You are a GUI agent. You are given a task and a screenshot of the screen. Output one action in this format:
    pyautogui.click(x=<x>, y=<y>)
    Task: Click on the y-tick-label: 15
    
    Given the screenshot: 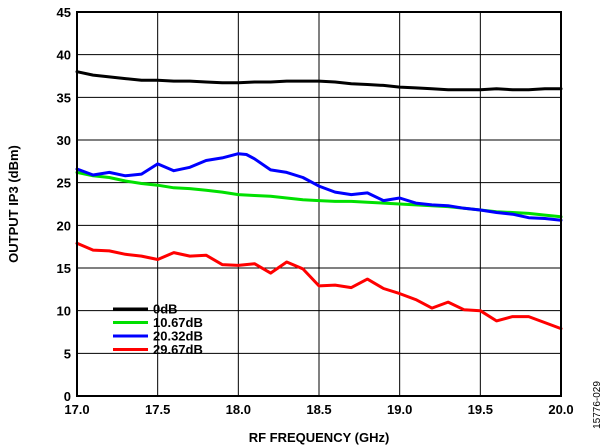 What is the action you would take?
    pyautogui.click(x=64, y=268)
    